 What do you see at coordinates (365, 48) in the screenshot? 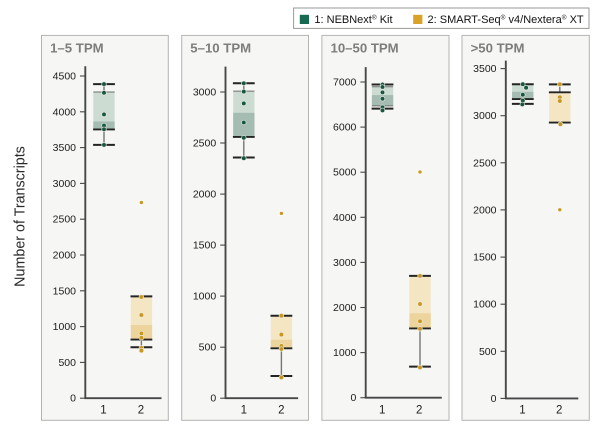
I see `svg-text: 10–50 TPM` at bounding box center [365, 48].